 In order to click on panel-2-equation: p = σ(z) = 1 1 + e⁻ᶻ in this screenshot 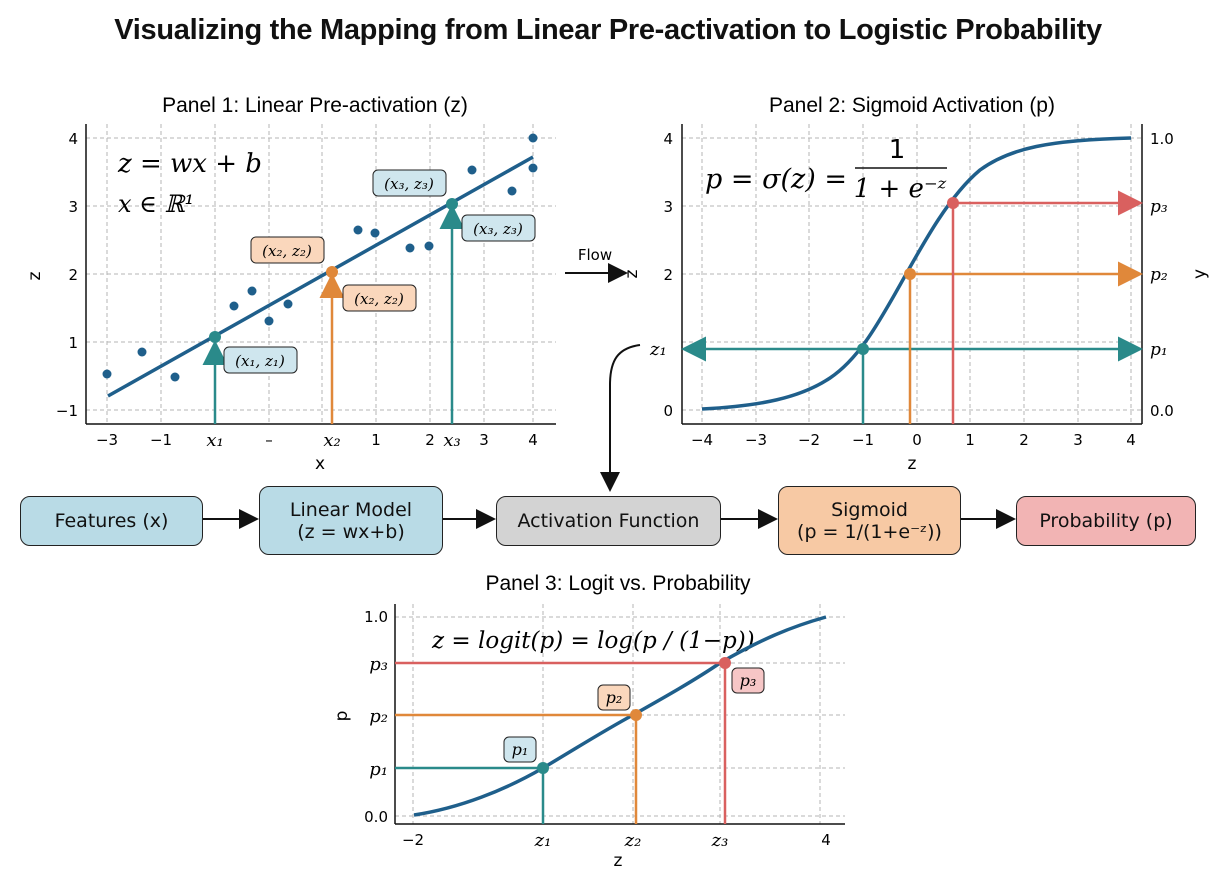, I will do `click(826, 169)`.